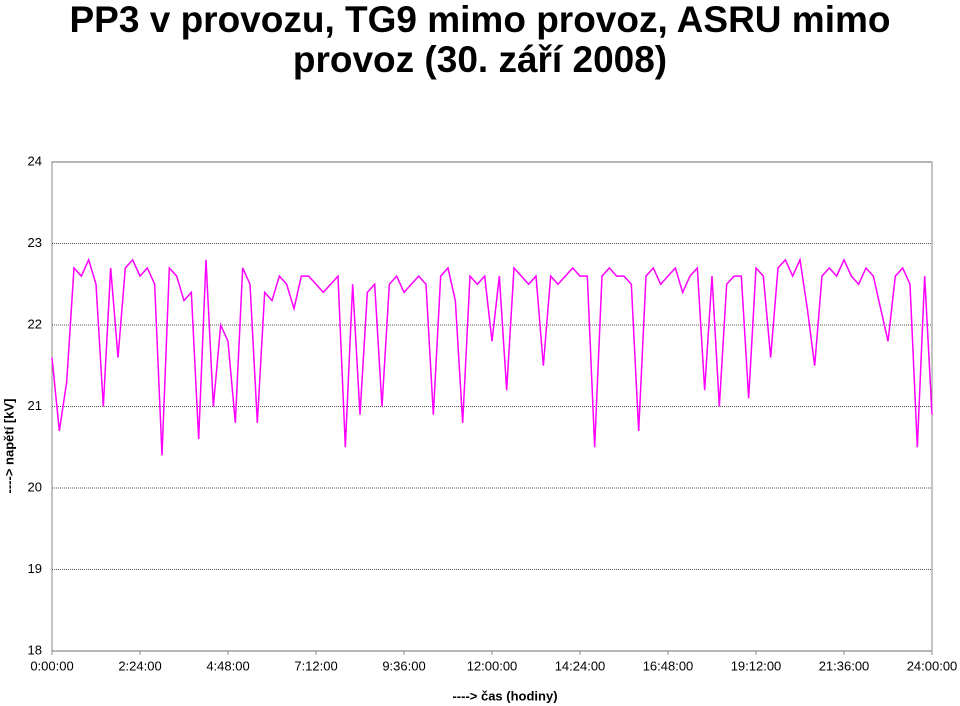  Describe the element at coordinates (35, 568) in the screenshot. I see `y-tick-label: 19` at that location.